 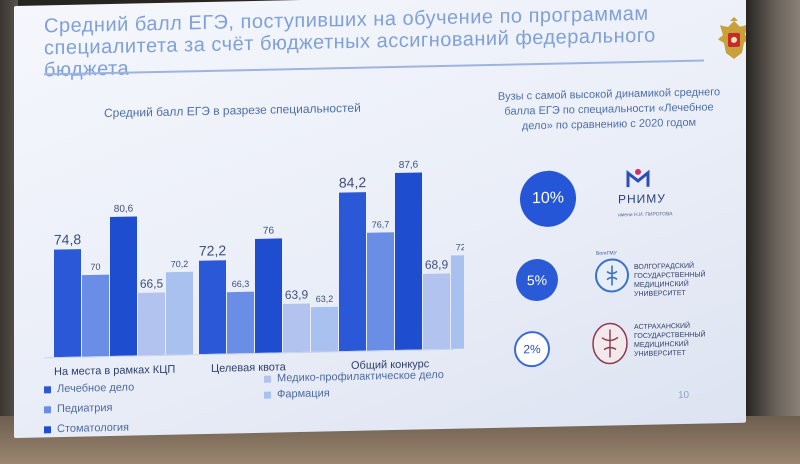 What do you see at coordinates (645, 215) in the screenshot?
I see `rnimu-subtitle: имени Н.И. ПИРОГОВА` at bounding box center [645, 215].